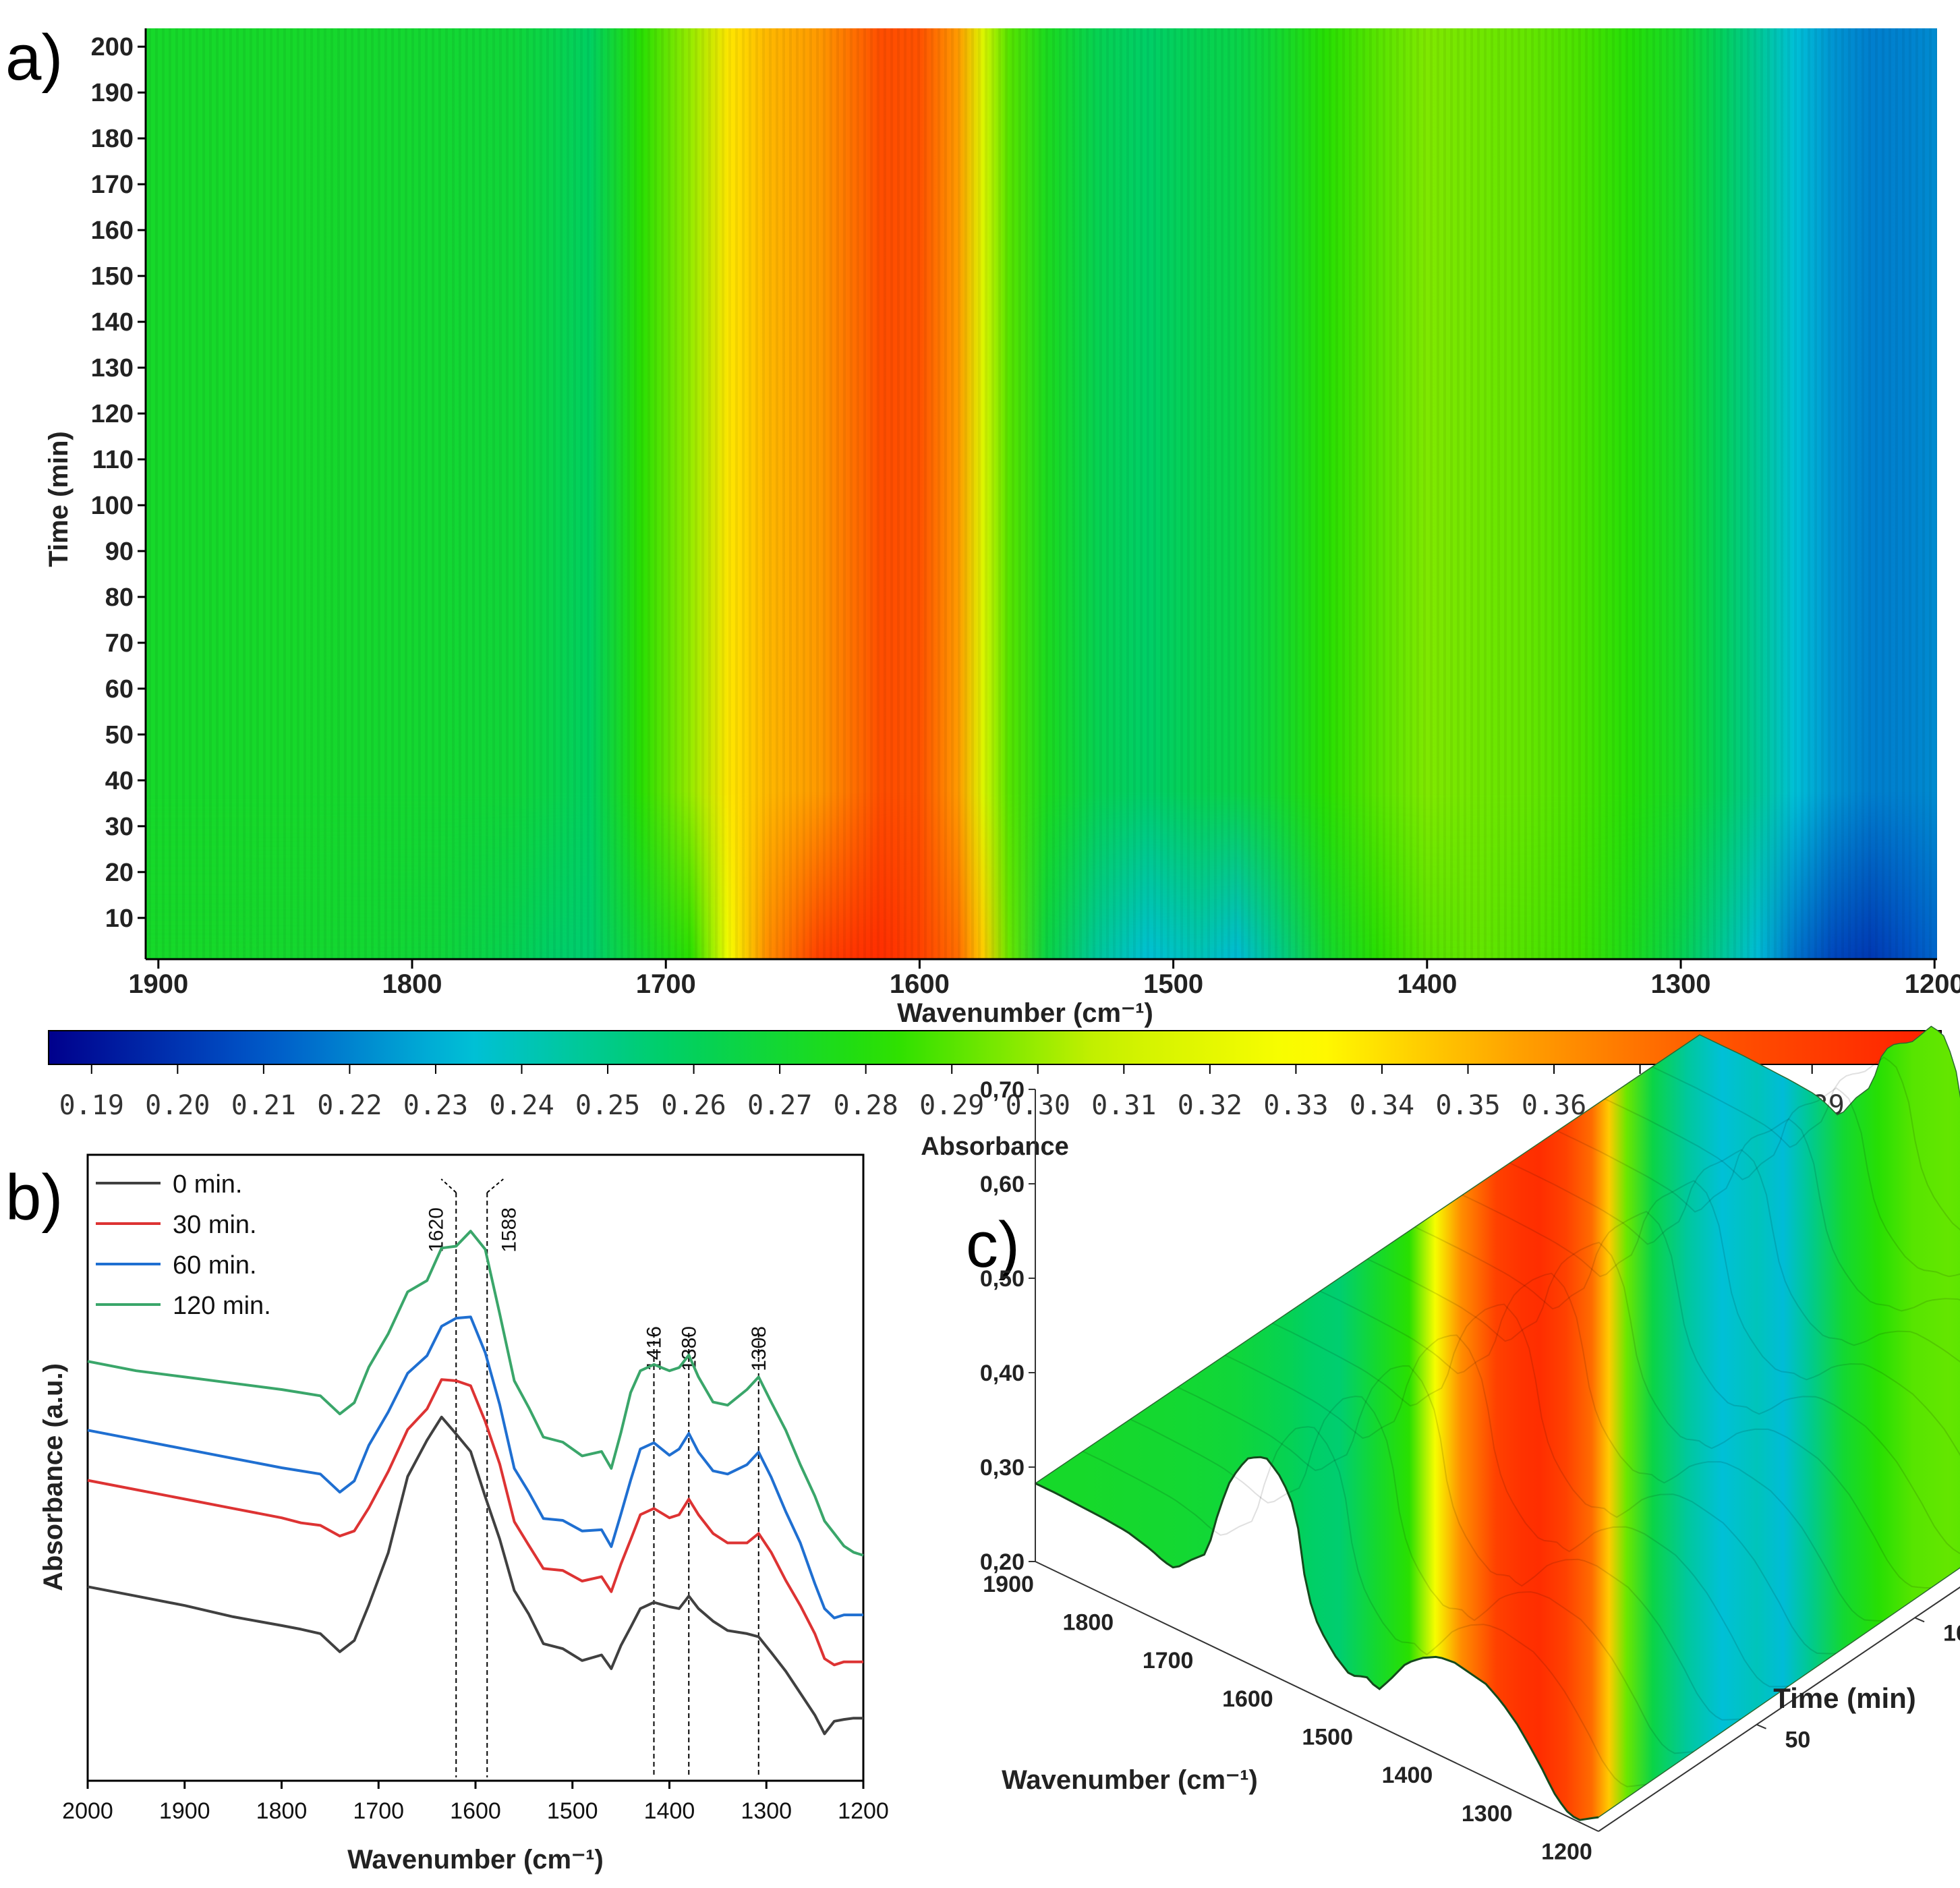 The image size is (1960, 1888). I want to click on line-chart-x-tick-label: 1900, so click(184, 1811).